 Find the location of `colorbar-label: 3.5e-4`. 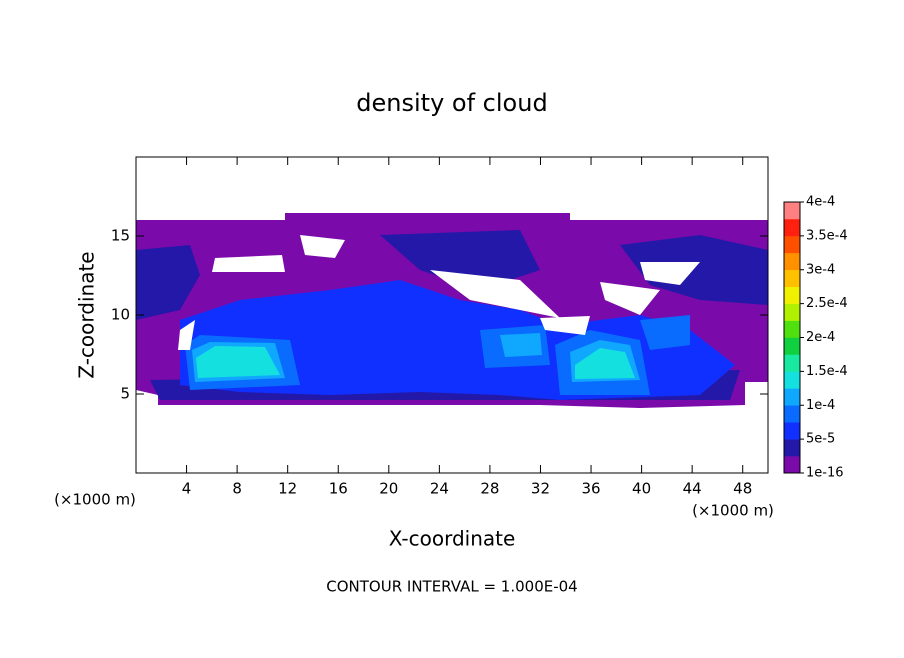

colorbar-label: 3.5e-4 is located at coordinates (827, 235).